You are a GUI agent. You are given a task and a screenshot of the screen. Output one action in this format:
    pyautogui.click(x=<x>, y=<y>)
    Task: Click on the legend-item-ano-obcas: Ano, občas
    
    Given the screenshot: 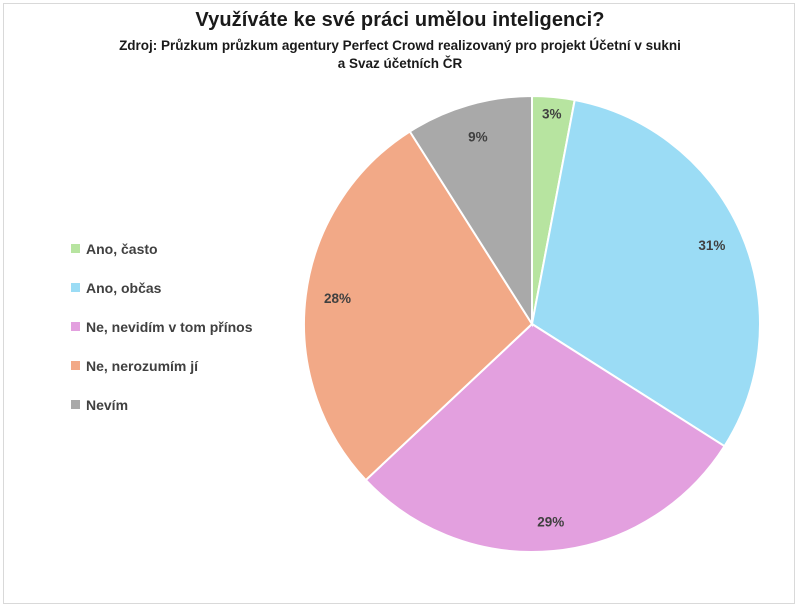 What is the action you would take?
    pyautogui.click(x=161, y=287)
    